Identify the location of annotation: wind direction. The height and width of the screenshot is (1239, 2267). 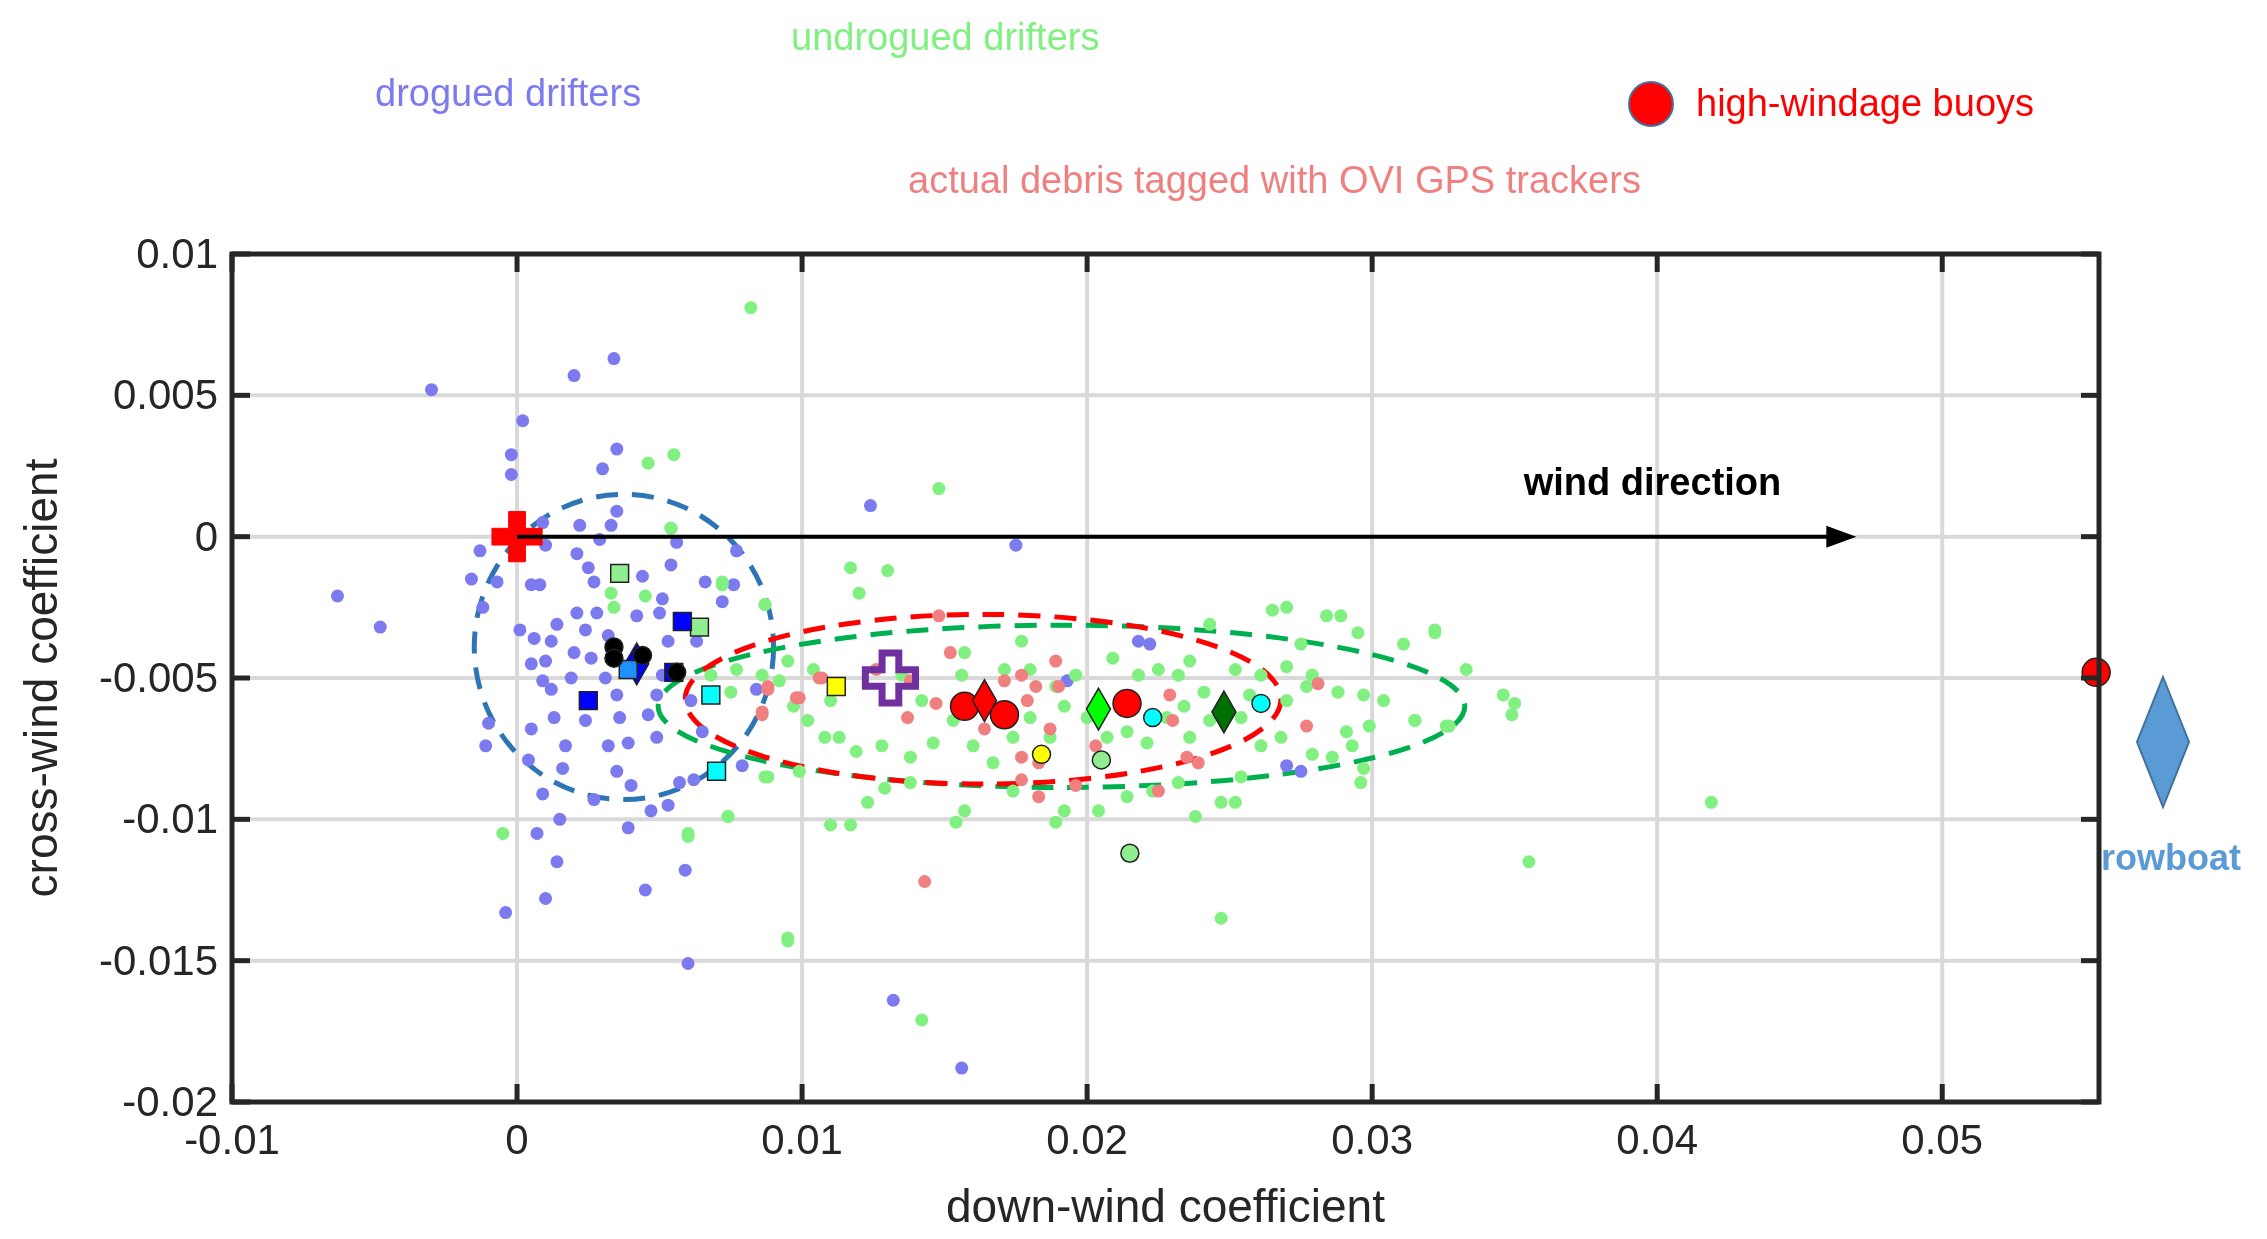
(1652, 481).